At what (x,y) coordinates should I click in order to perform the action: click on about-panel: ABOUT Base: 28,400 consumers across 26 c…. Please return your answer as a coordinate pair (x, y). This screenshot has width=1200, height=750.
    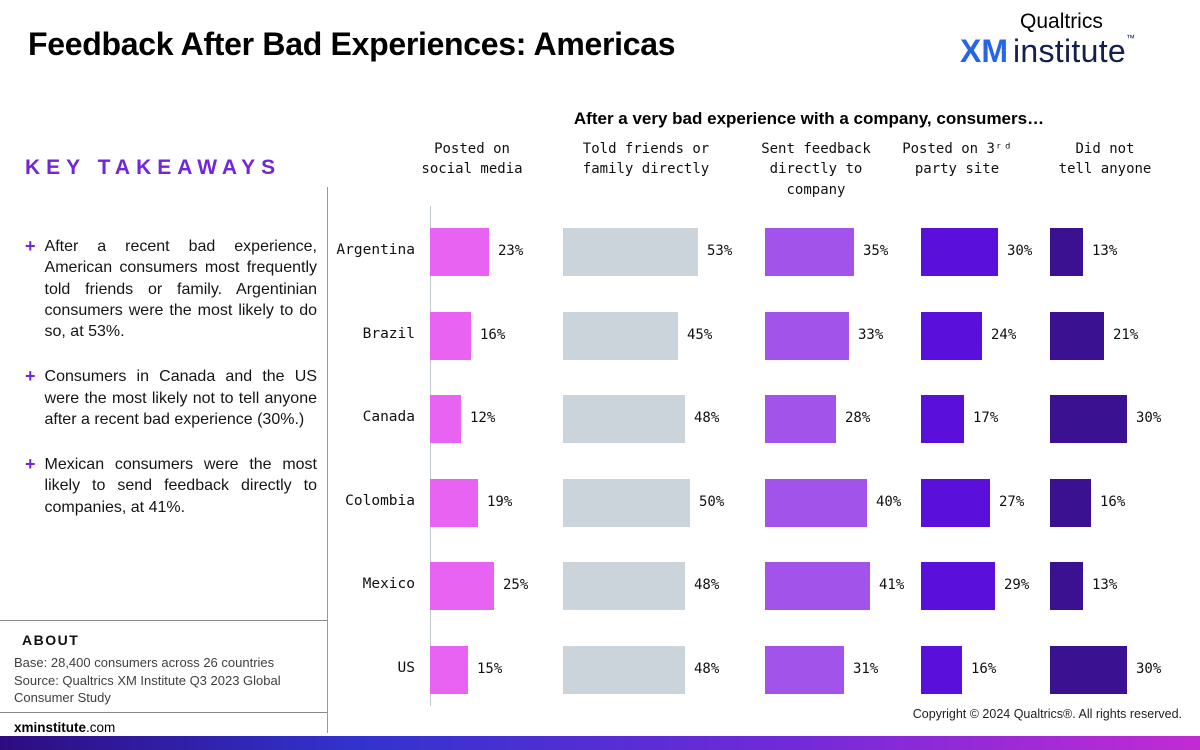
    Looking at the image, I should click on (163, 677).